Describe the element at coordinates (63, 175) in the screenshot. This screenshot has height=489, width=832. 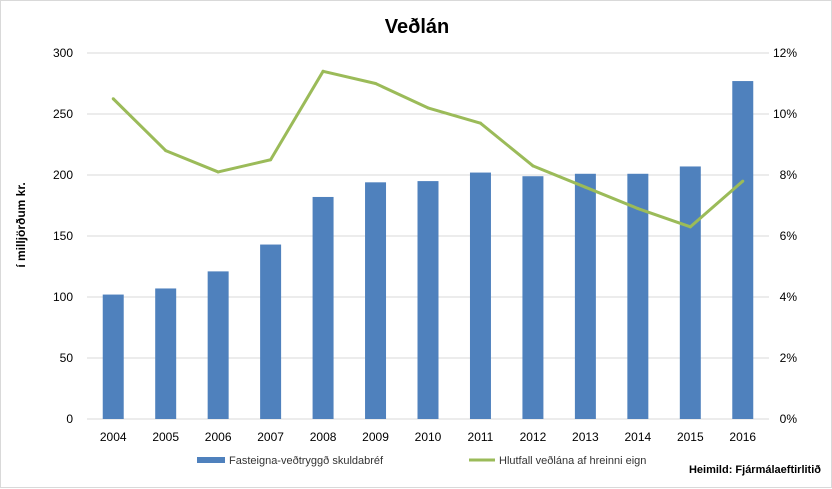
I see `y-tick-label: 200` at that location.